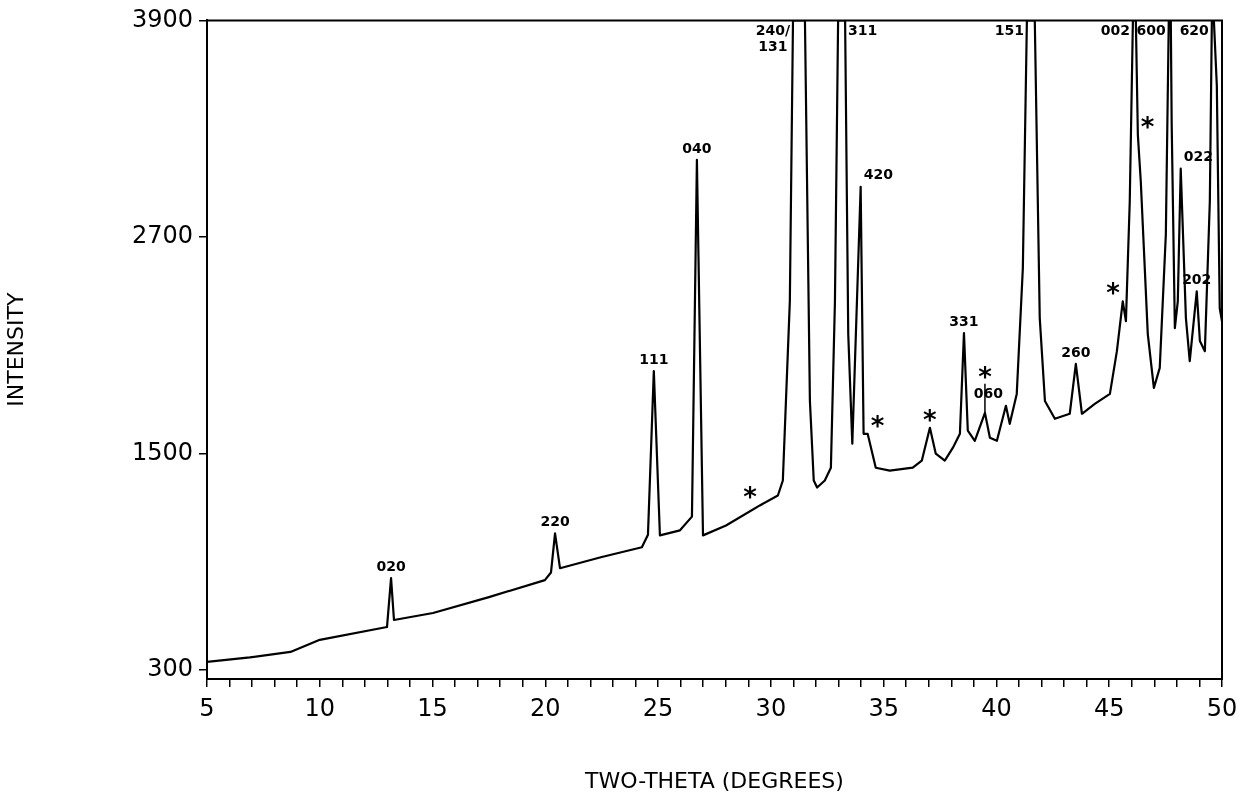 Image resolution: width=1260 pixels, height=805 pixels. What do you see at coordinates (432, 707) in the screenshot?
I see `x-tick-label: 15` at bounding box center [432, 707].